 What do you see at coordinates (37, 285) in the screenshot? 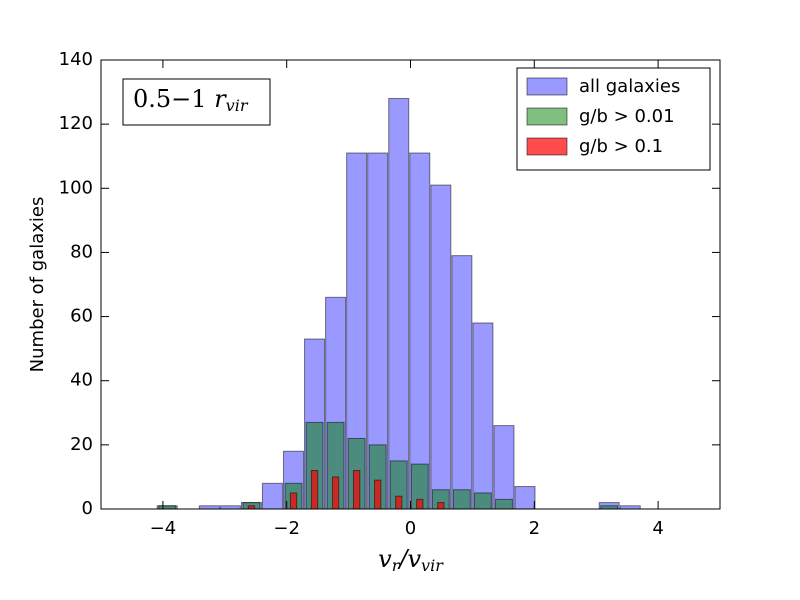
I see `y-axis-label: Number of galaxies` at bounding box center [37, 285].